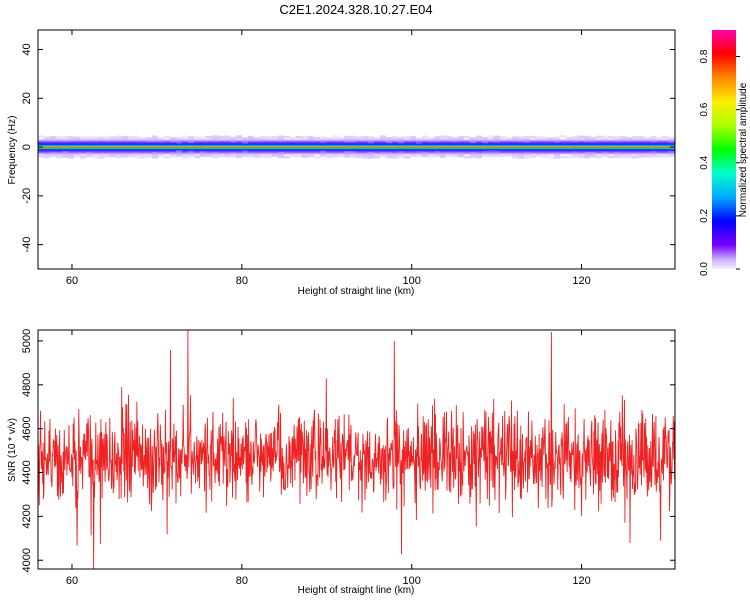  I want to click on spectrogram-y-tick-label-3: -20, so click(27, 196).